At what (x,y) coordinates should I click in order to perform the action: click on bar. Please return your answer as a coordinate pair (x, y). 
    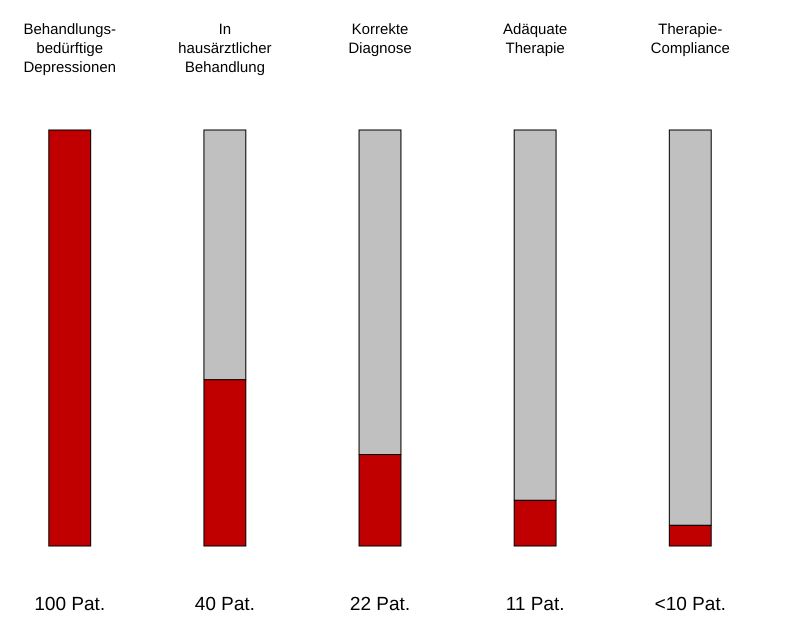
    Looking at the image, I should click on (70, 338).